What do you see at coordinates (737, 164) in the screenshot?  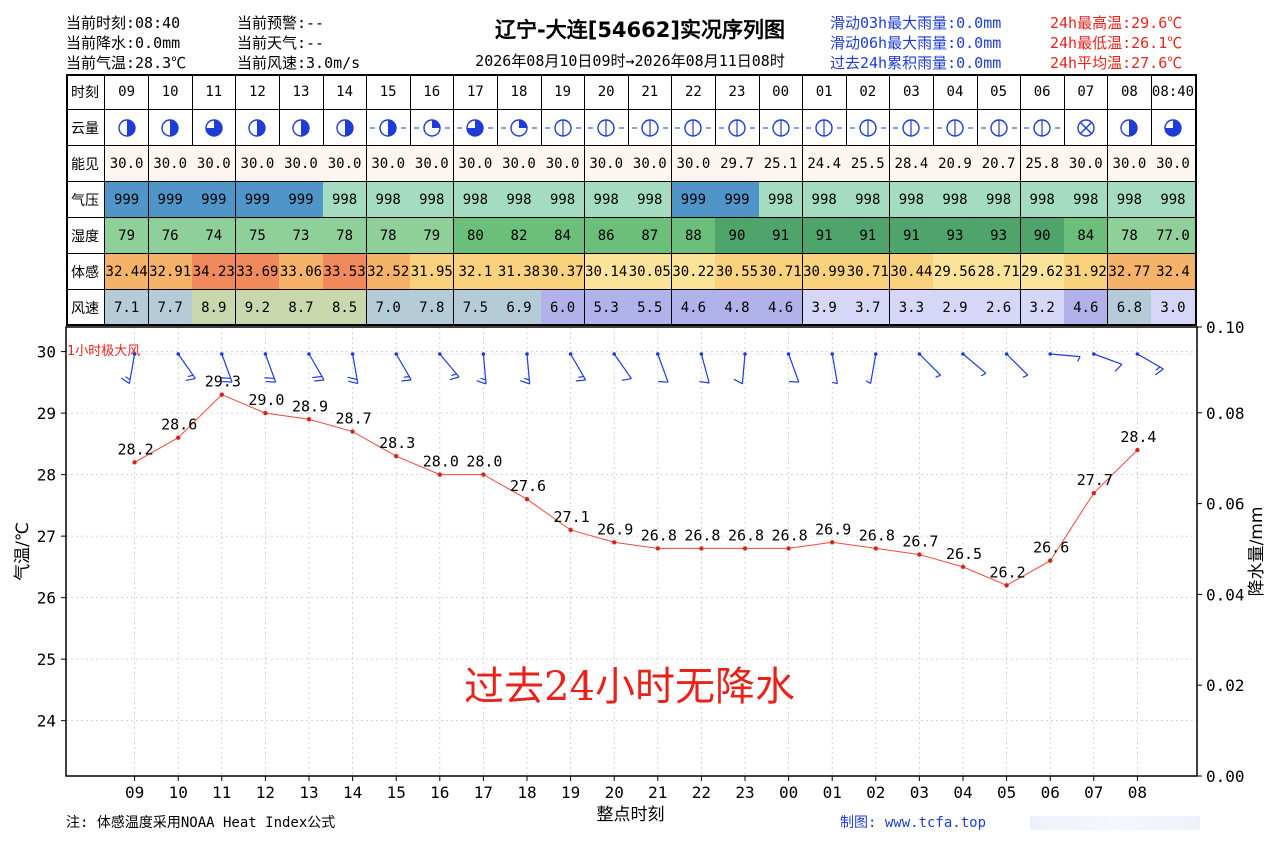 I see `vis-cell: 29.7` at bounding box center [737, 164].